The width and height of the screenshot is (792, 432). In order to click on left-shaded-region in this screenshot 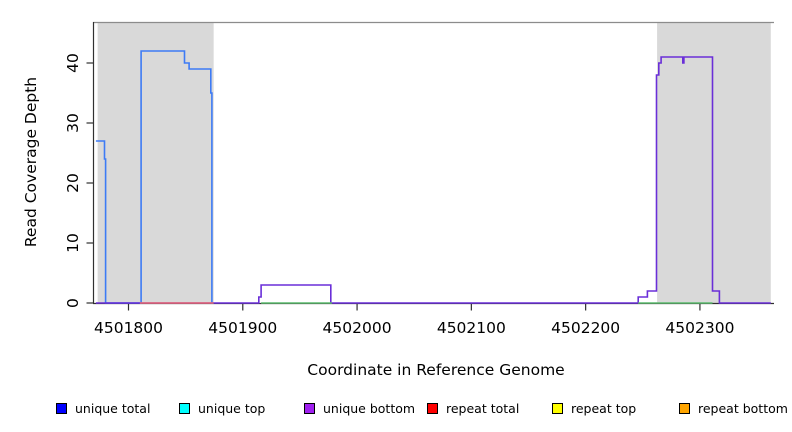, I will do `click(155, 162)`.